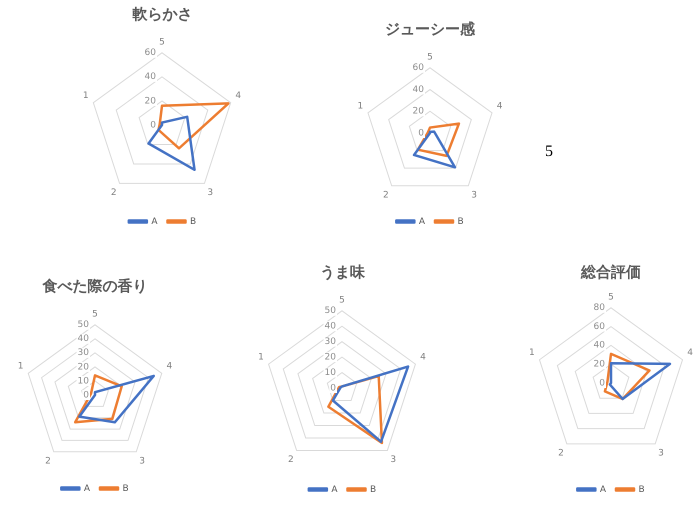 The width and height of the screenshot is (697, 510). Describe the element at coordinates (95, 285) in the screenshot. I see `chart-title: 食べた際の香り` at that location.